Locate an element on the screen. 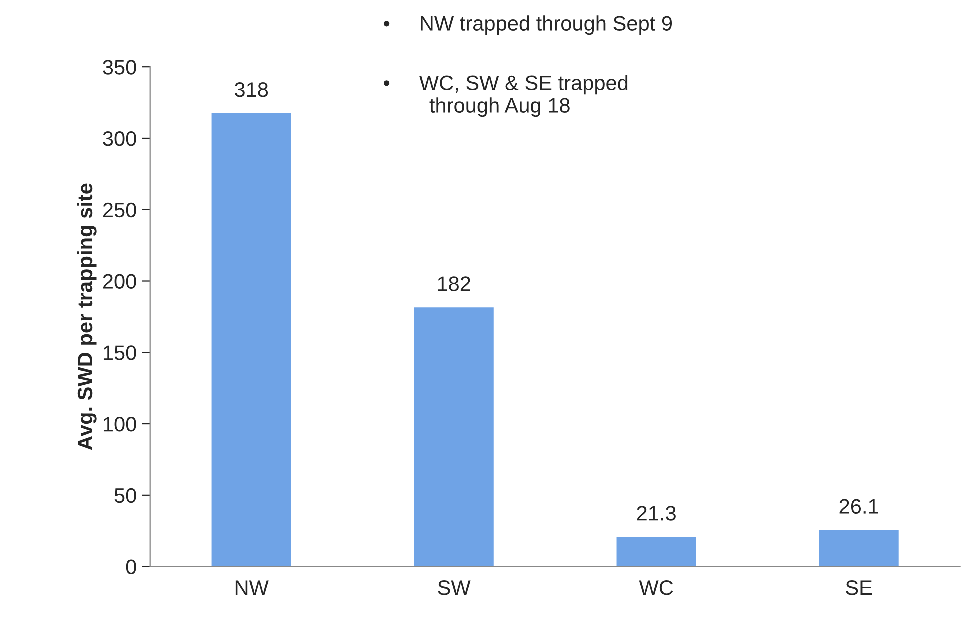 The image size is (970, 627). data-label: 182 is located at coordinates (454, 284).